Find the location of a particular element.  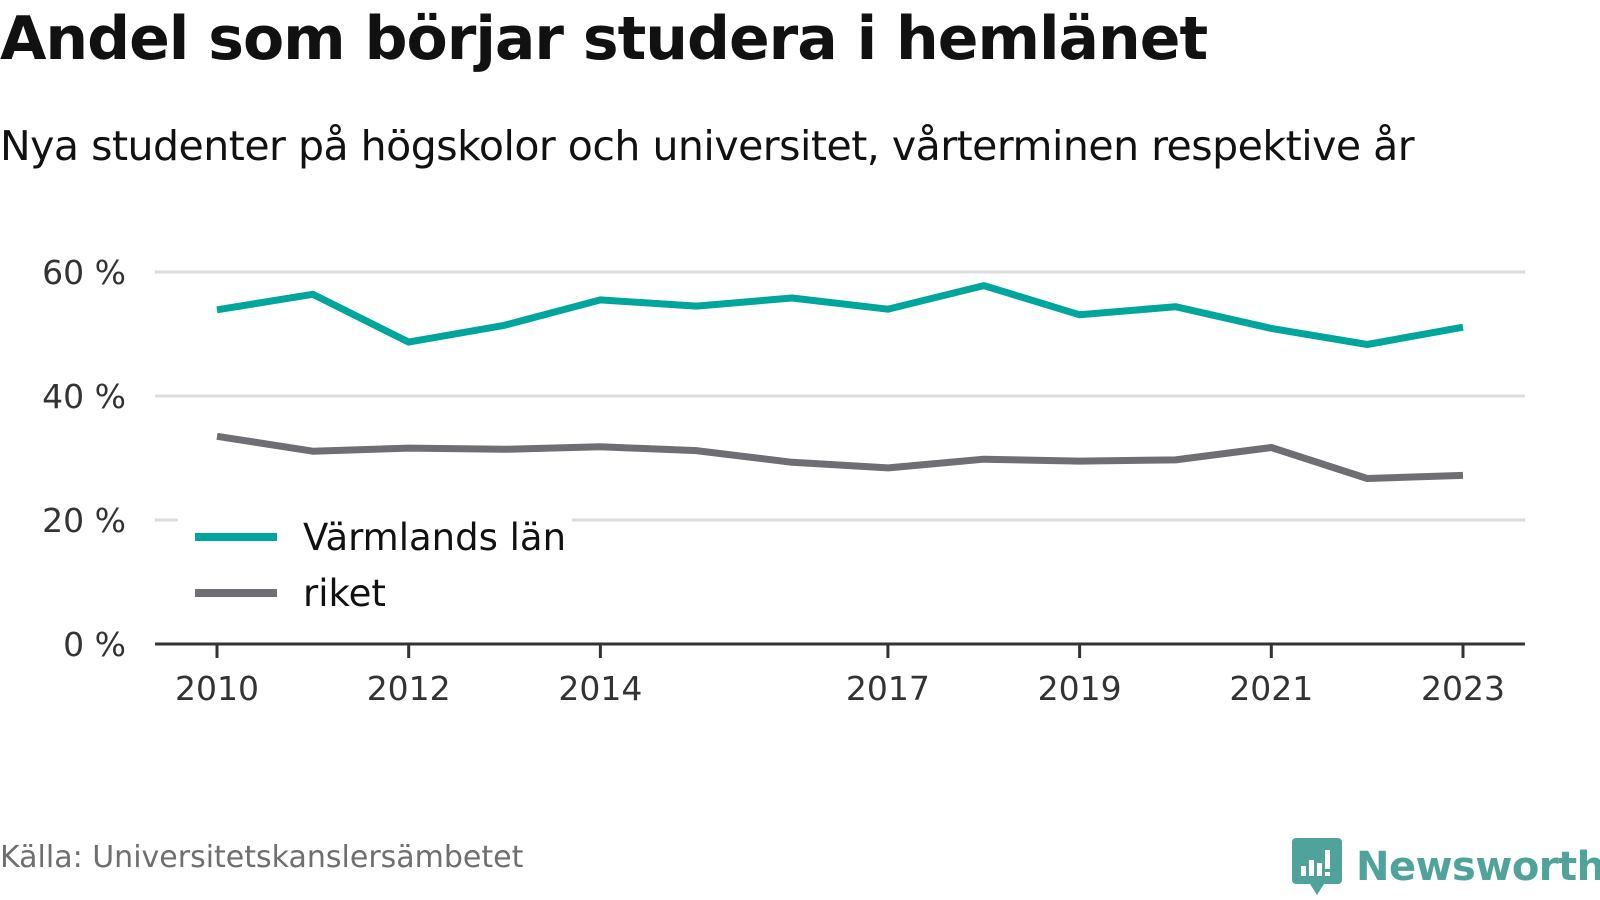

x-axis: 2010 2012 2014 2017 2019 2021 2023 is located at coordinates (840, 675).